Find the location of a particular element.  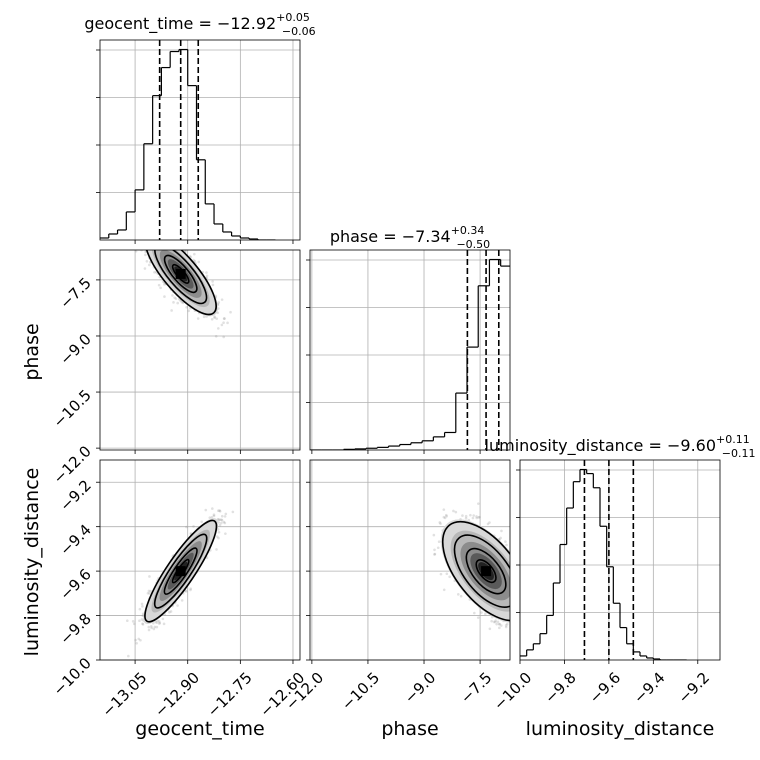

title-luminosity-distance-text: luminosity_distance = −9.60 is located at coordinates (600, 446).